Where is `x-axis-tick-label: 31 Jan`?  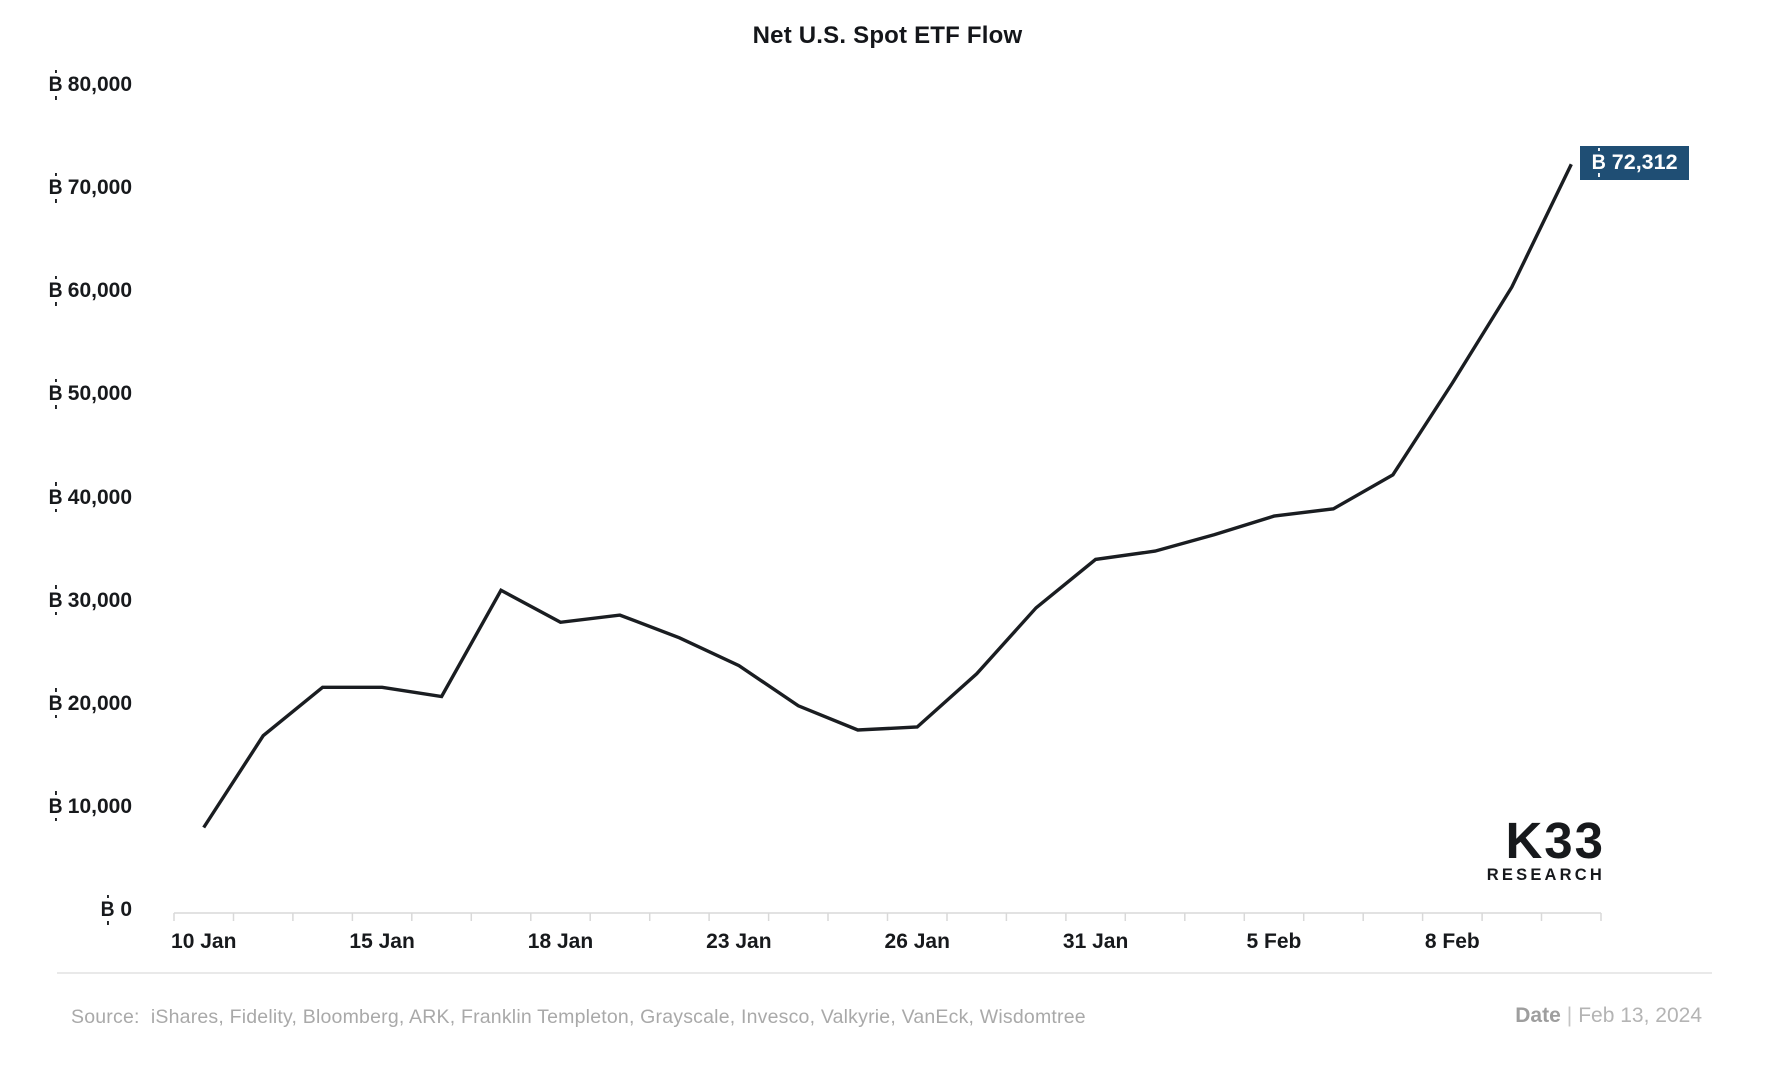
x-axis-tick-label: 31 Jan is located at coordinates (1095, 941).